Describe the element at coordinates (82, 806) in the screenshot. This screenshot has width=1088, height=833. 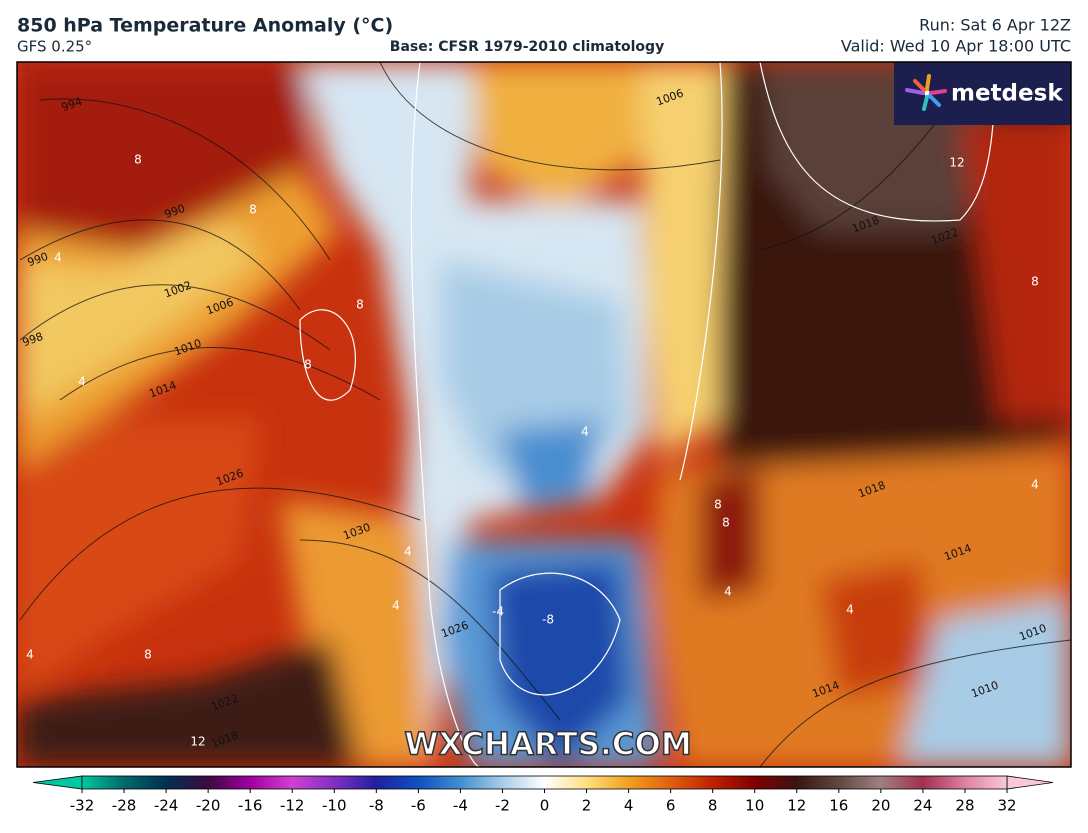
I see `colorbar-tick-label: -32` at that location.